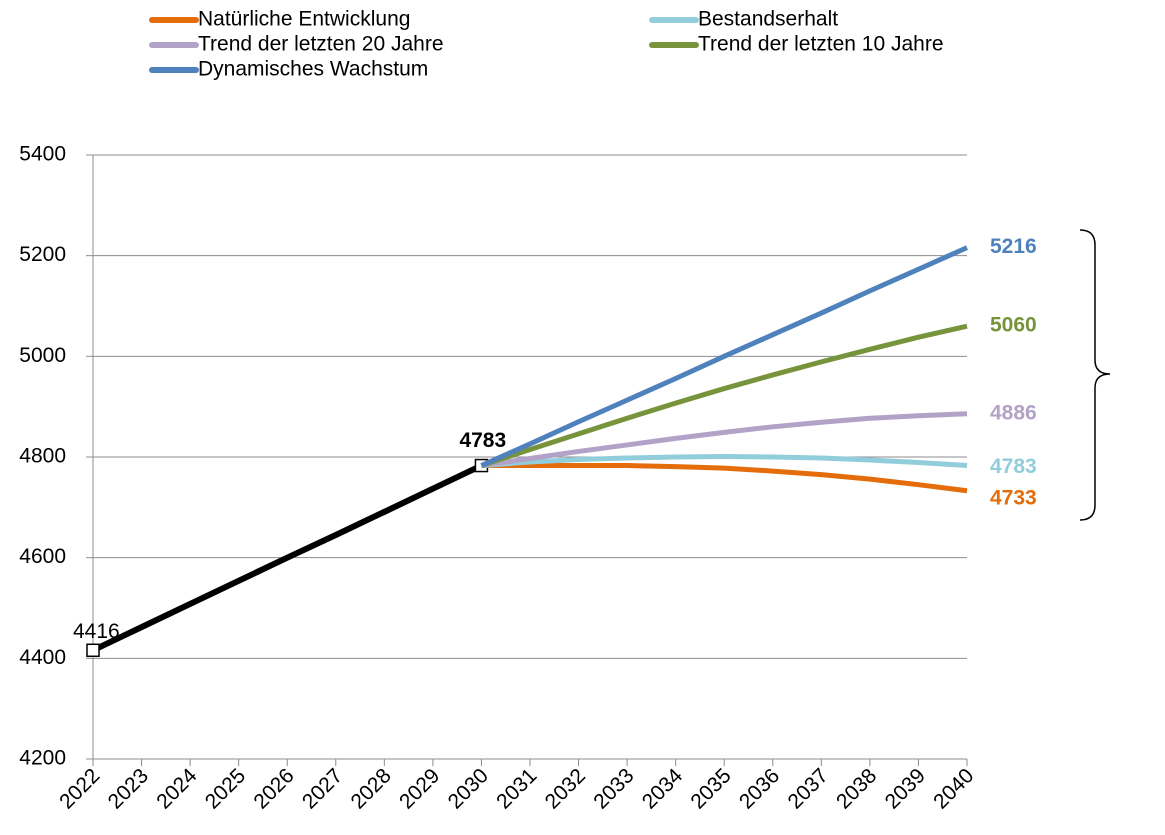 This screenshot has width=1165, height=835. Describe the element at coordinates (370, 788) in the screenshot. I see `x-tick-label: 2028` at that location.